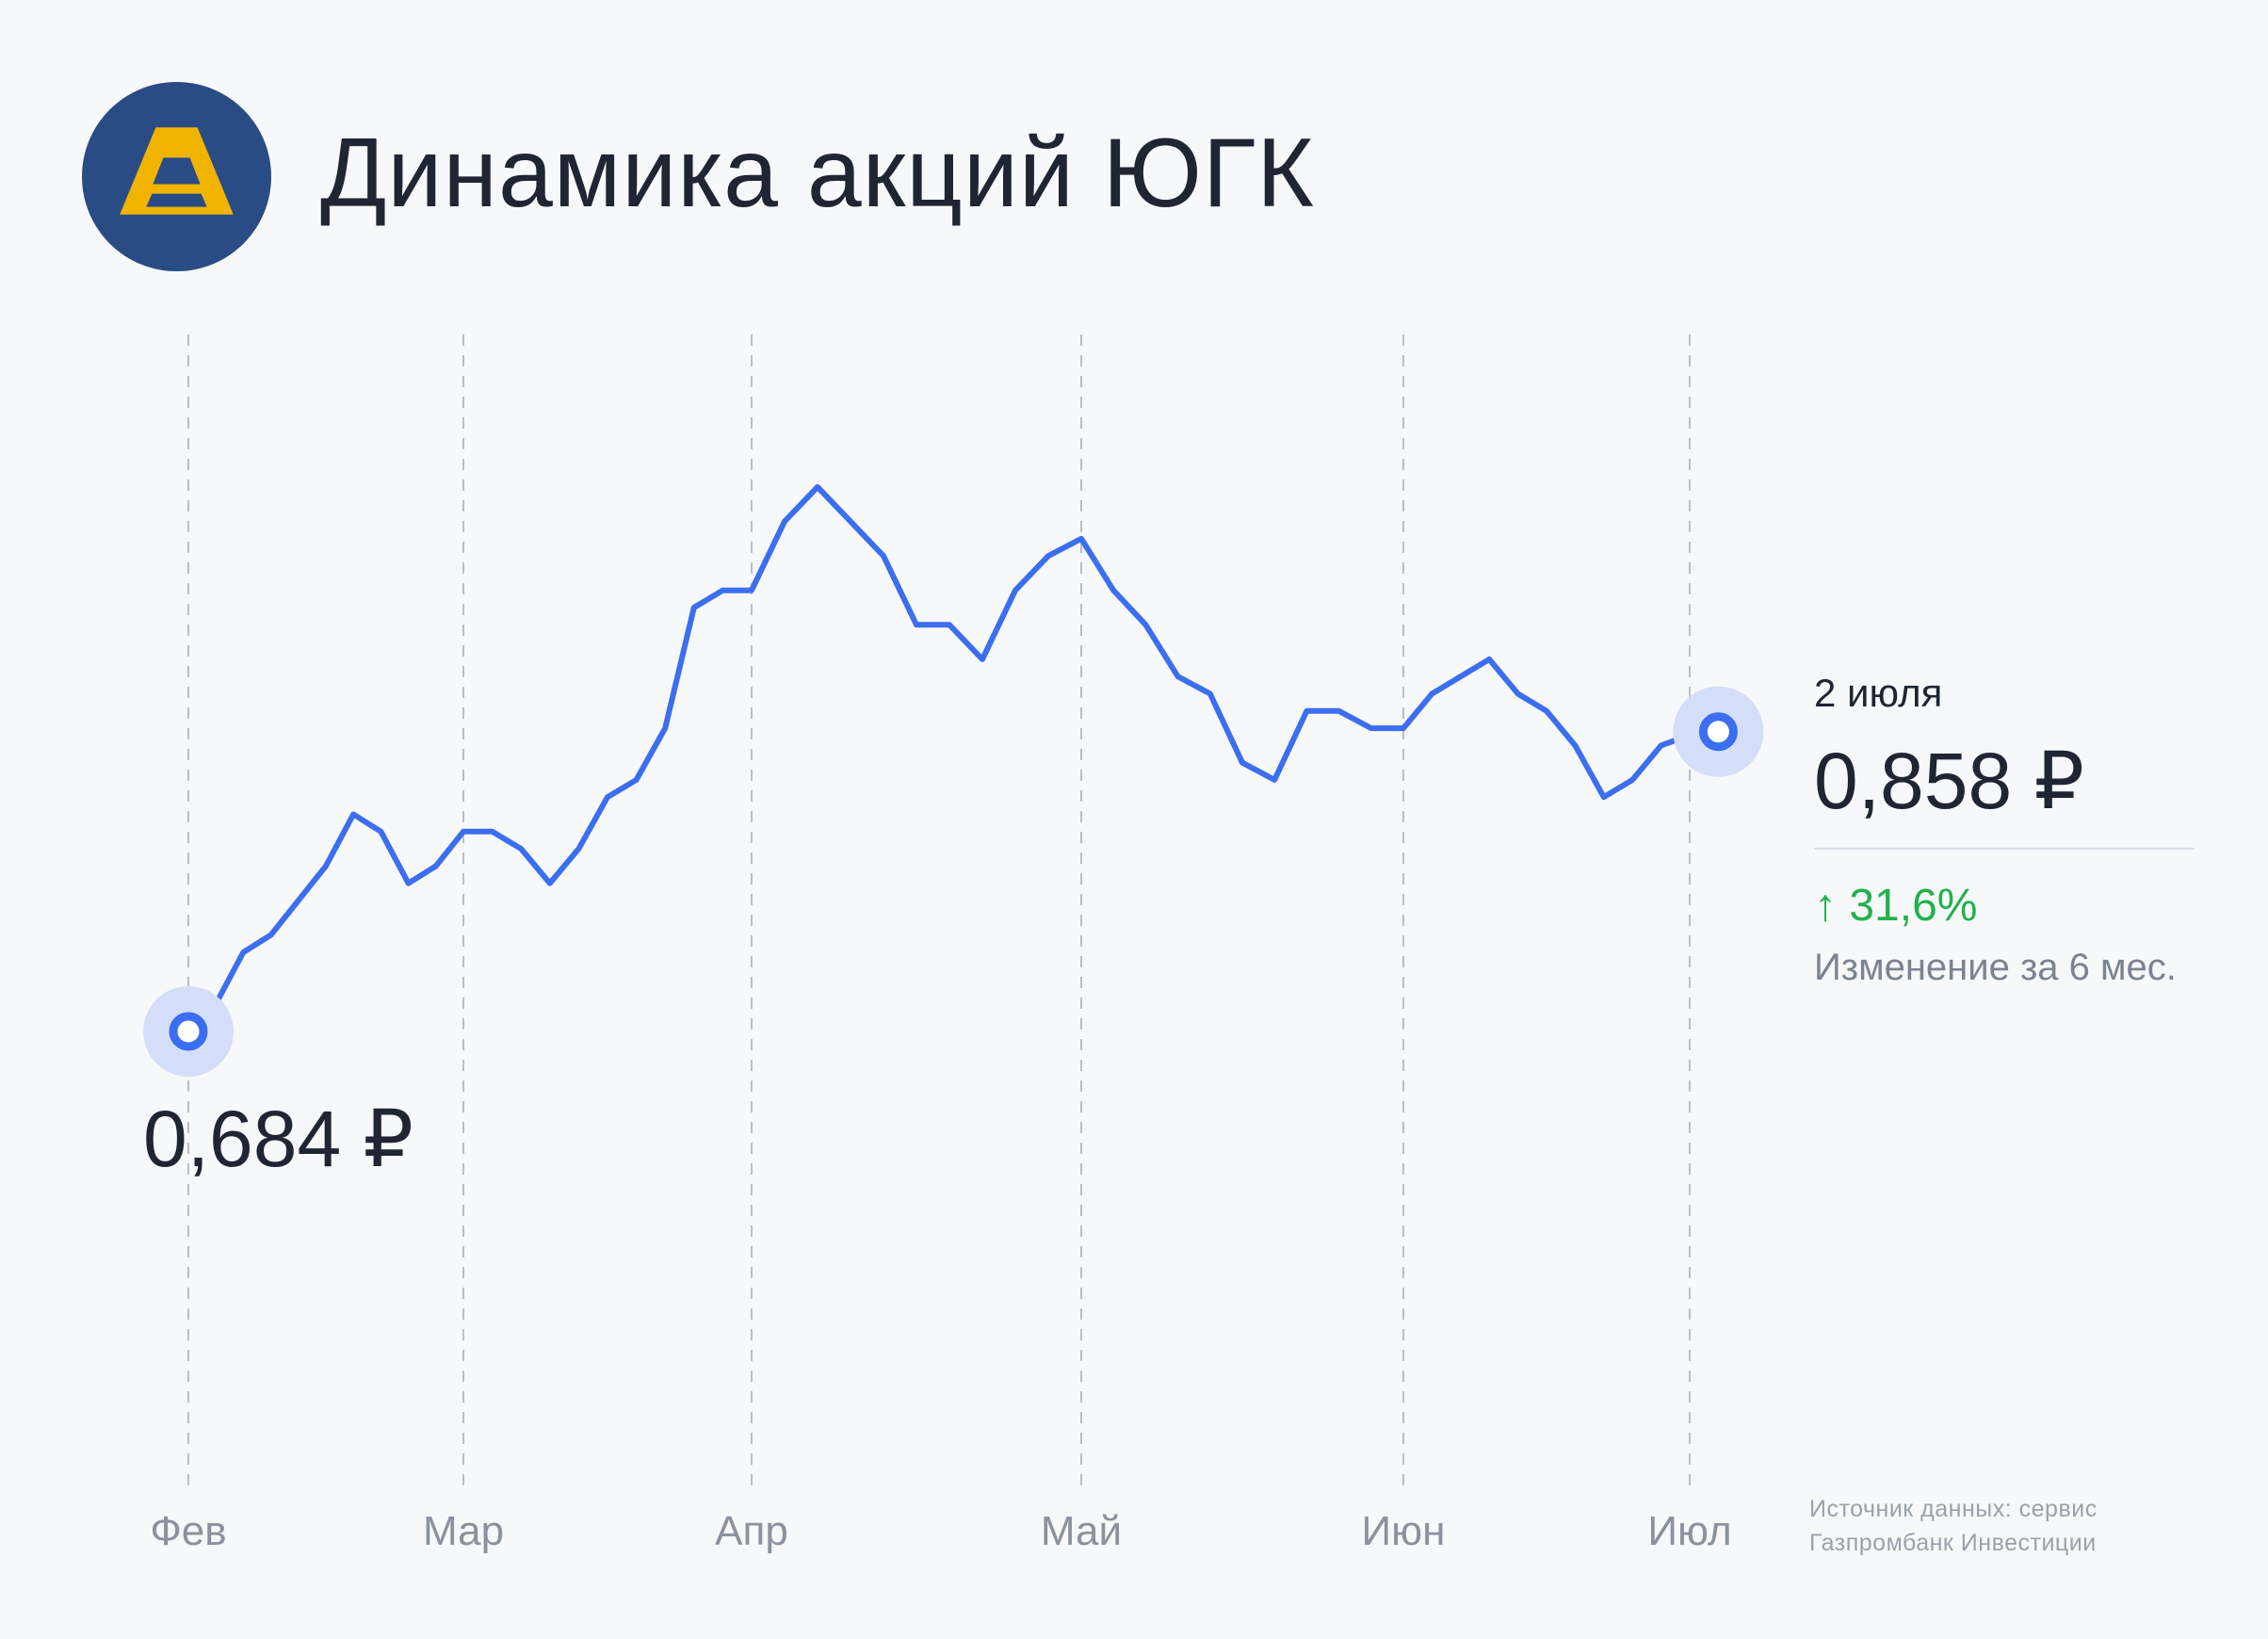 Image resolution: width=2268 pixels, height=1639 pixels. Describe the element at coordinates (177, 171) in the screenshot. I see `yugk-logo-icon` at that location.